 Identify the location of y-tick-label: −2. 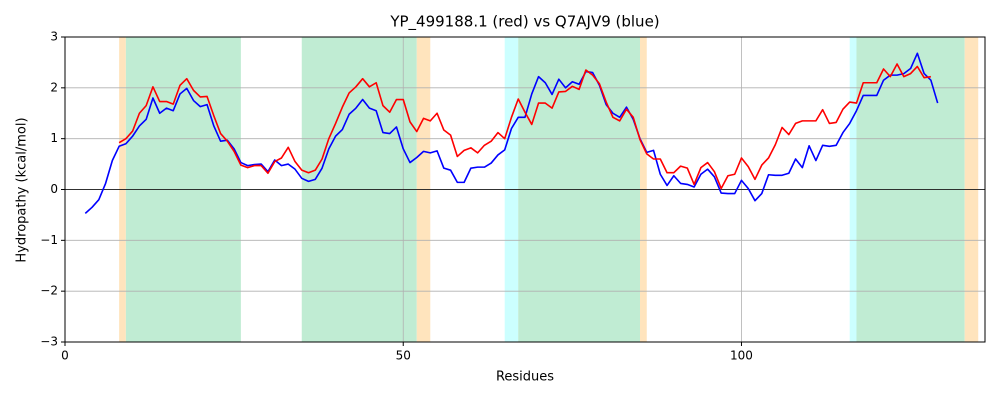
(49, 291).